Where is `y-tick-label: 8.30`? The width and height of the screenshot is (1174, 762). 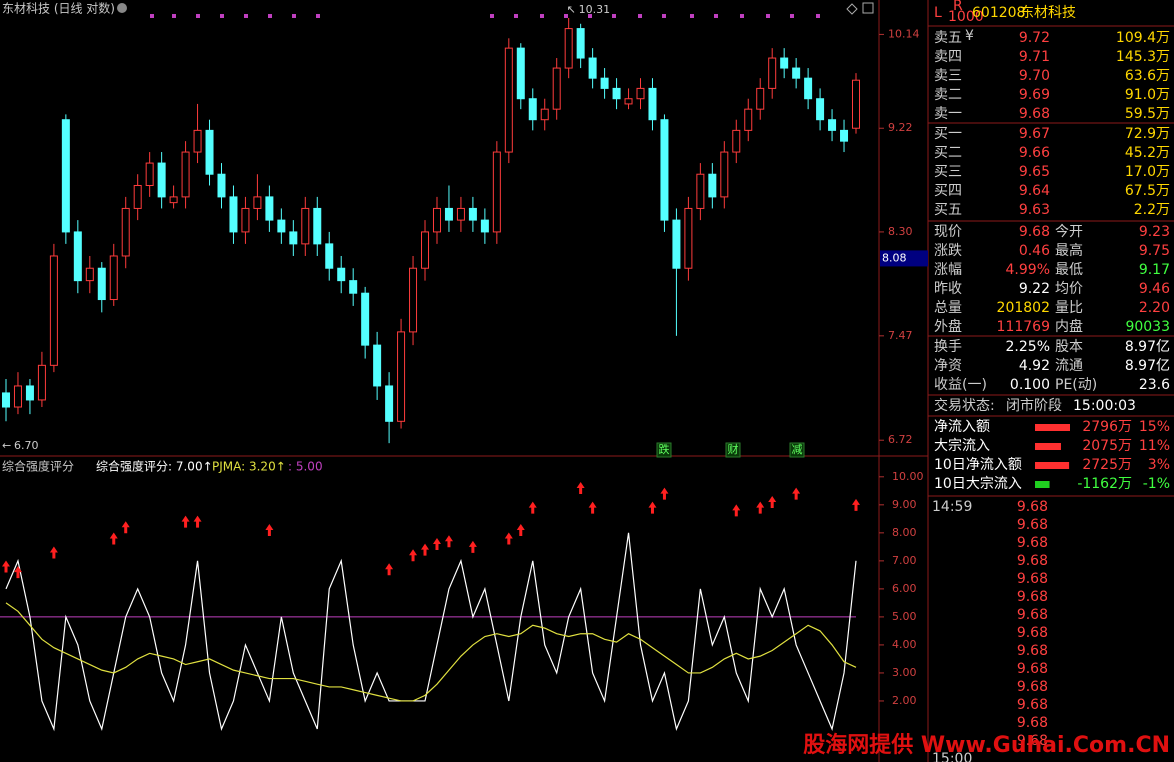 y-tick-label: 8.30 is located at coordinates (900, 231).